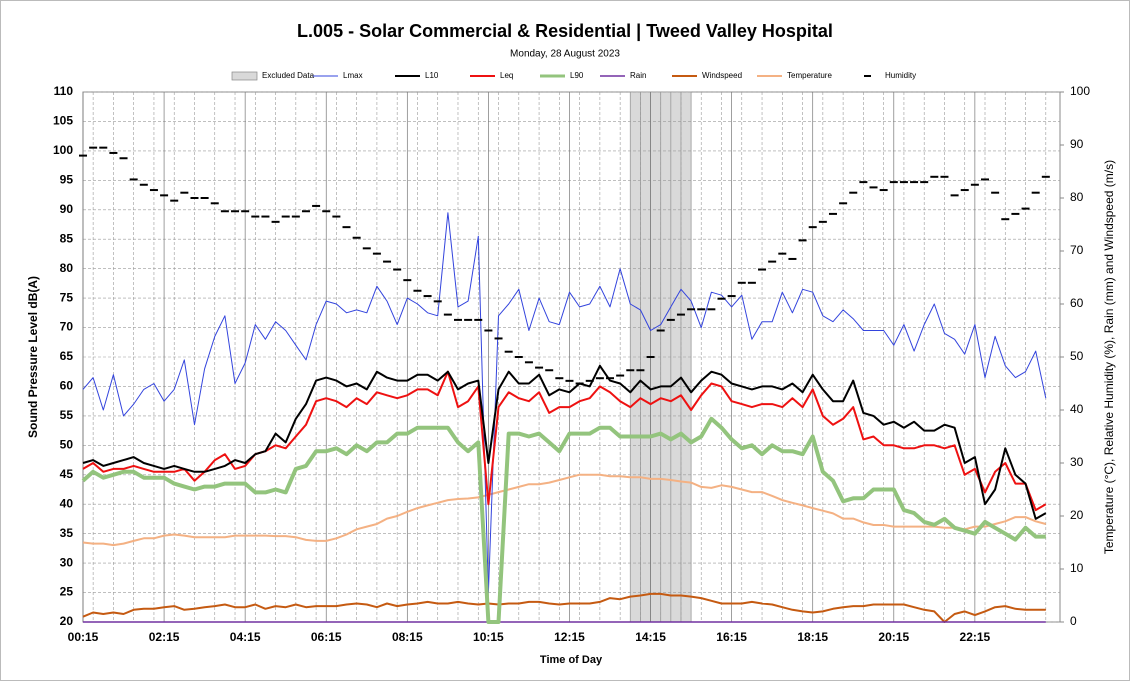 Image resolution: width=1130 pixels, height=681 pixels. Describe the element at coordinates (1077, 144) in the screenshot. I see `y2-tick-label: 90` at that location.